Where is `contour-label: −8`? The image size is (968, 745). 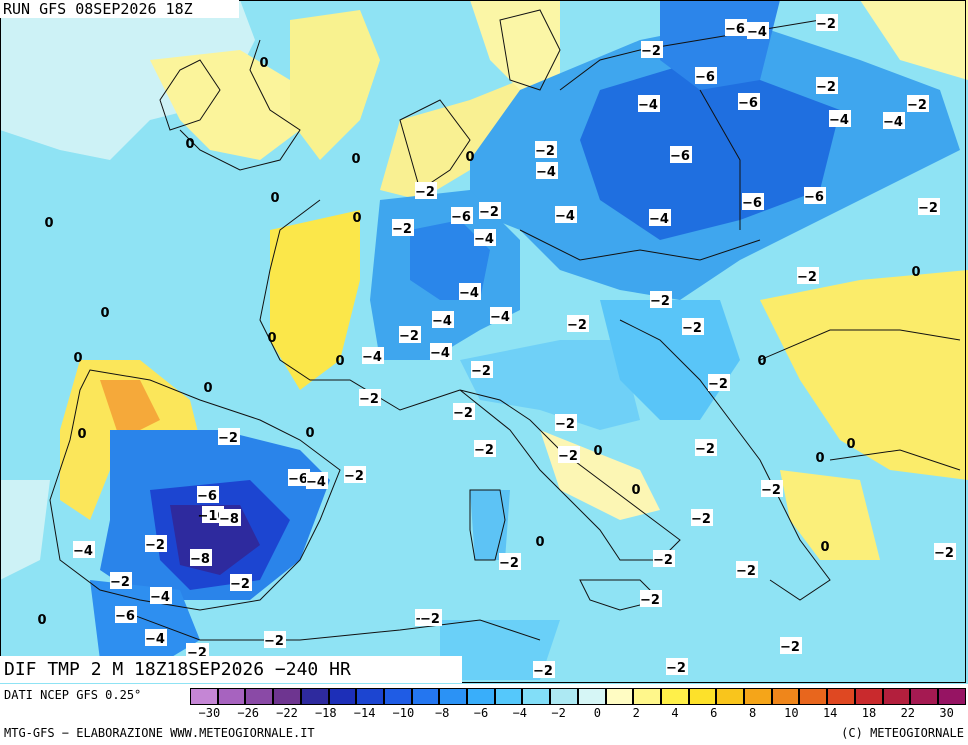
contour-label: −8 is located at coordinates (200, 559).